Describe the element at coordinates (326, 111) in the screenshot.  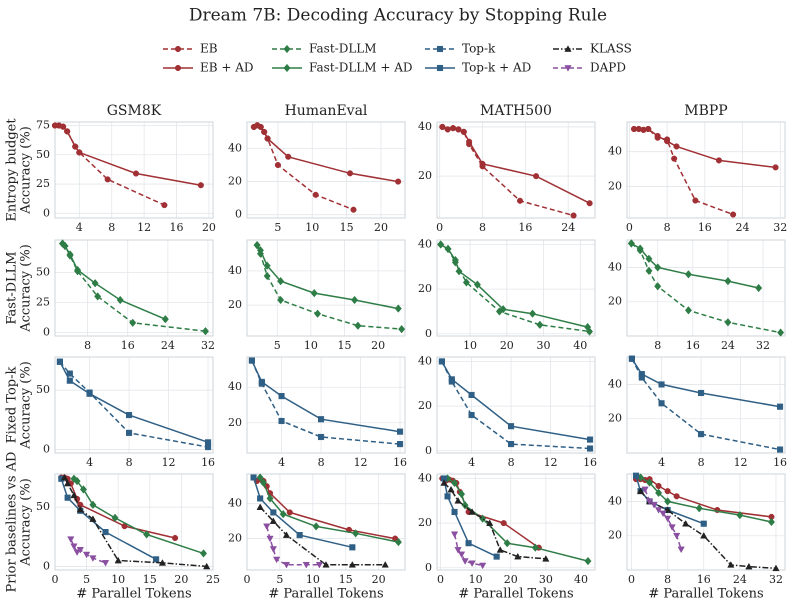
I see `panel-title: HumanEval` at that location.